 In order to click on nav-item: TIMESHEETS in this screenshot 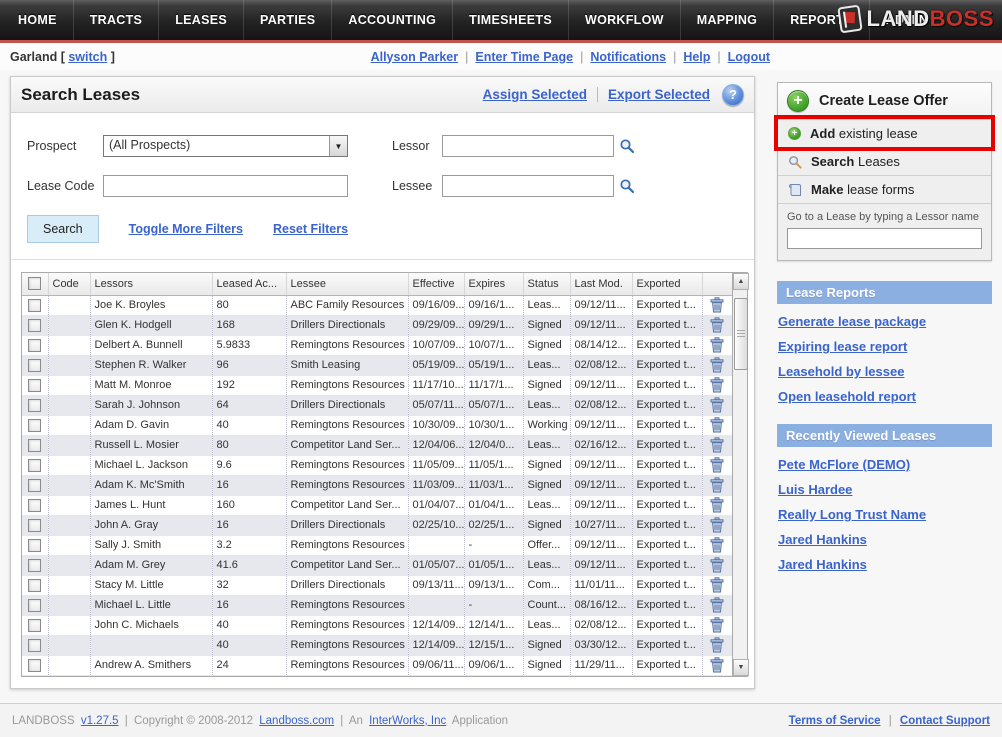, I will do `click(510, 20)`.